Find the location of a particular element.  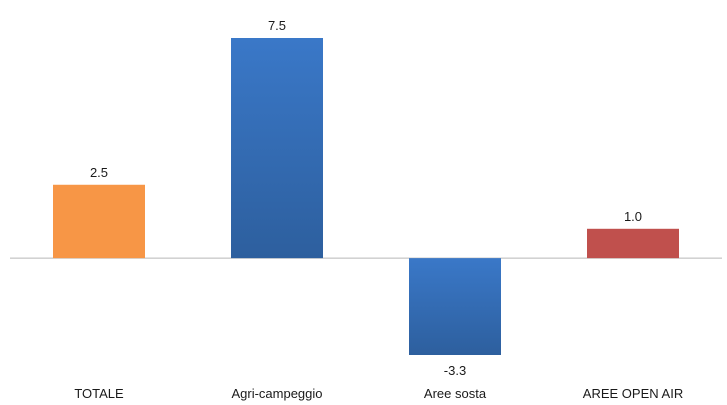

data-label-totale: 2.5 is located at coordinates (99, 172).